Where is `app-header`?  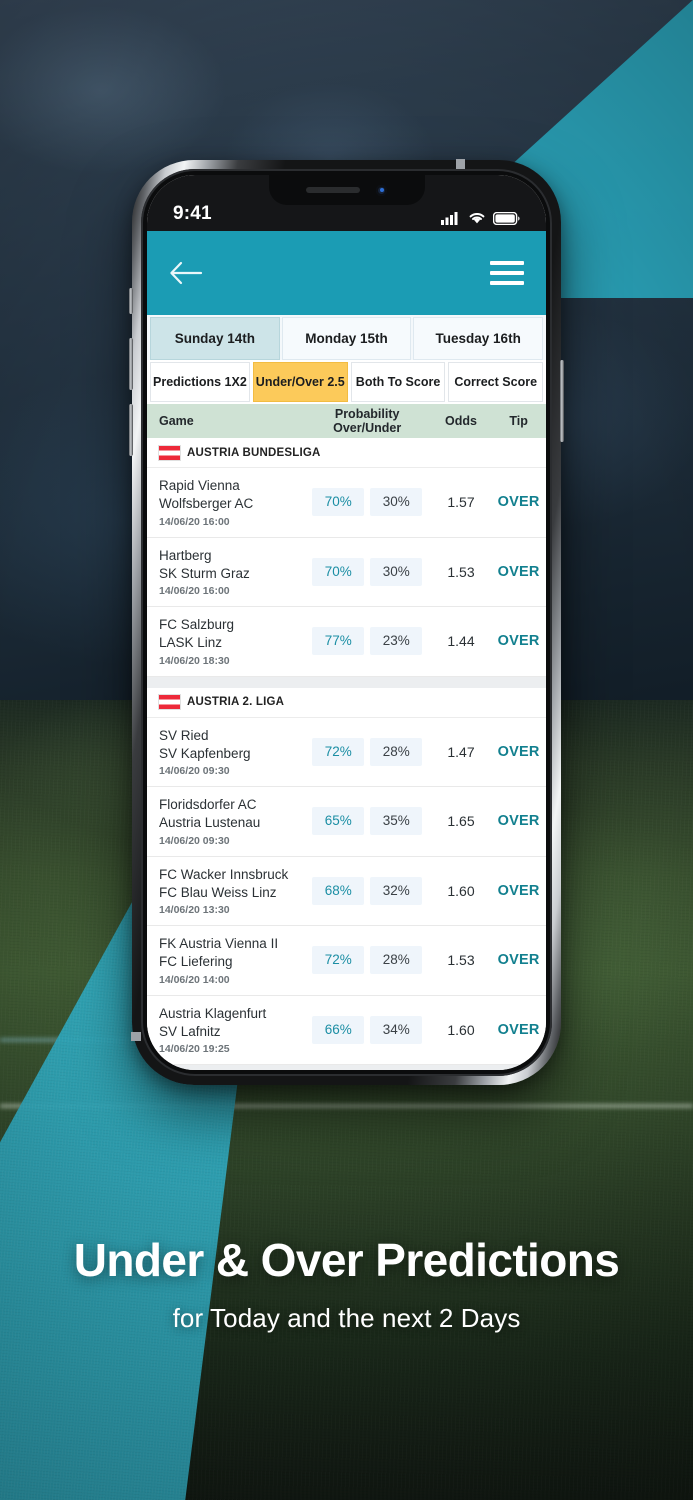
app-header is located at coordinates (346, 273).